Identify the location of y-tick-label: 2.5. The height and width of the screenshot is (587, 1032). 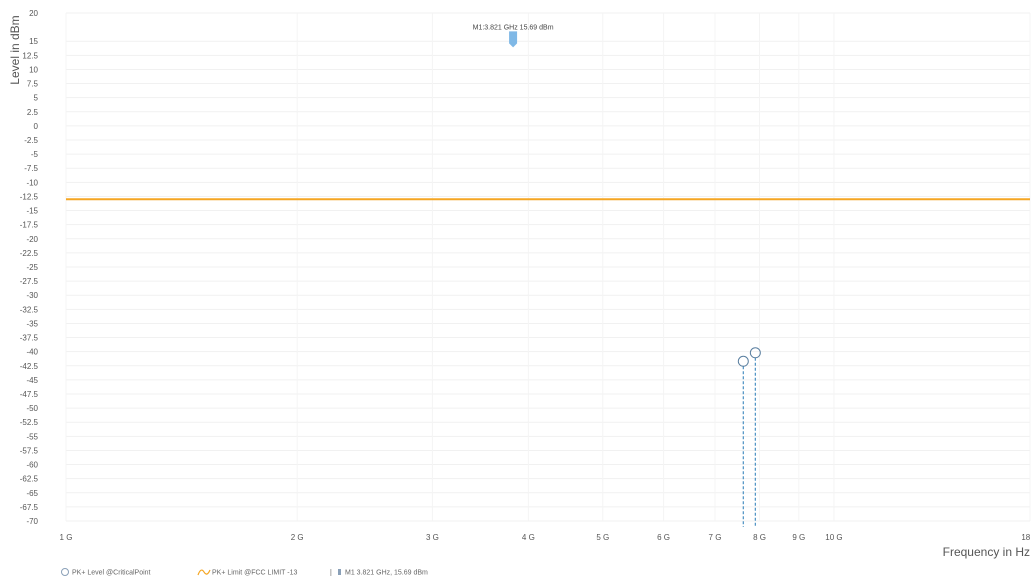
(33, 112).